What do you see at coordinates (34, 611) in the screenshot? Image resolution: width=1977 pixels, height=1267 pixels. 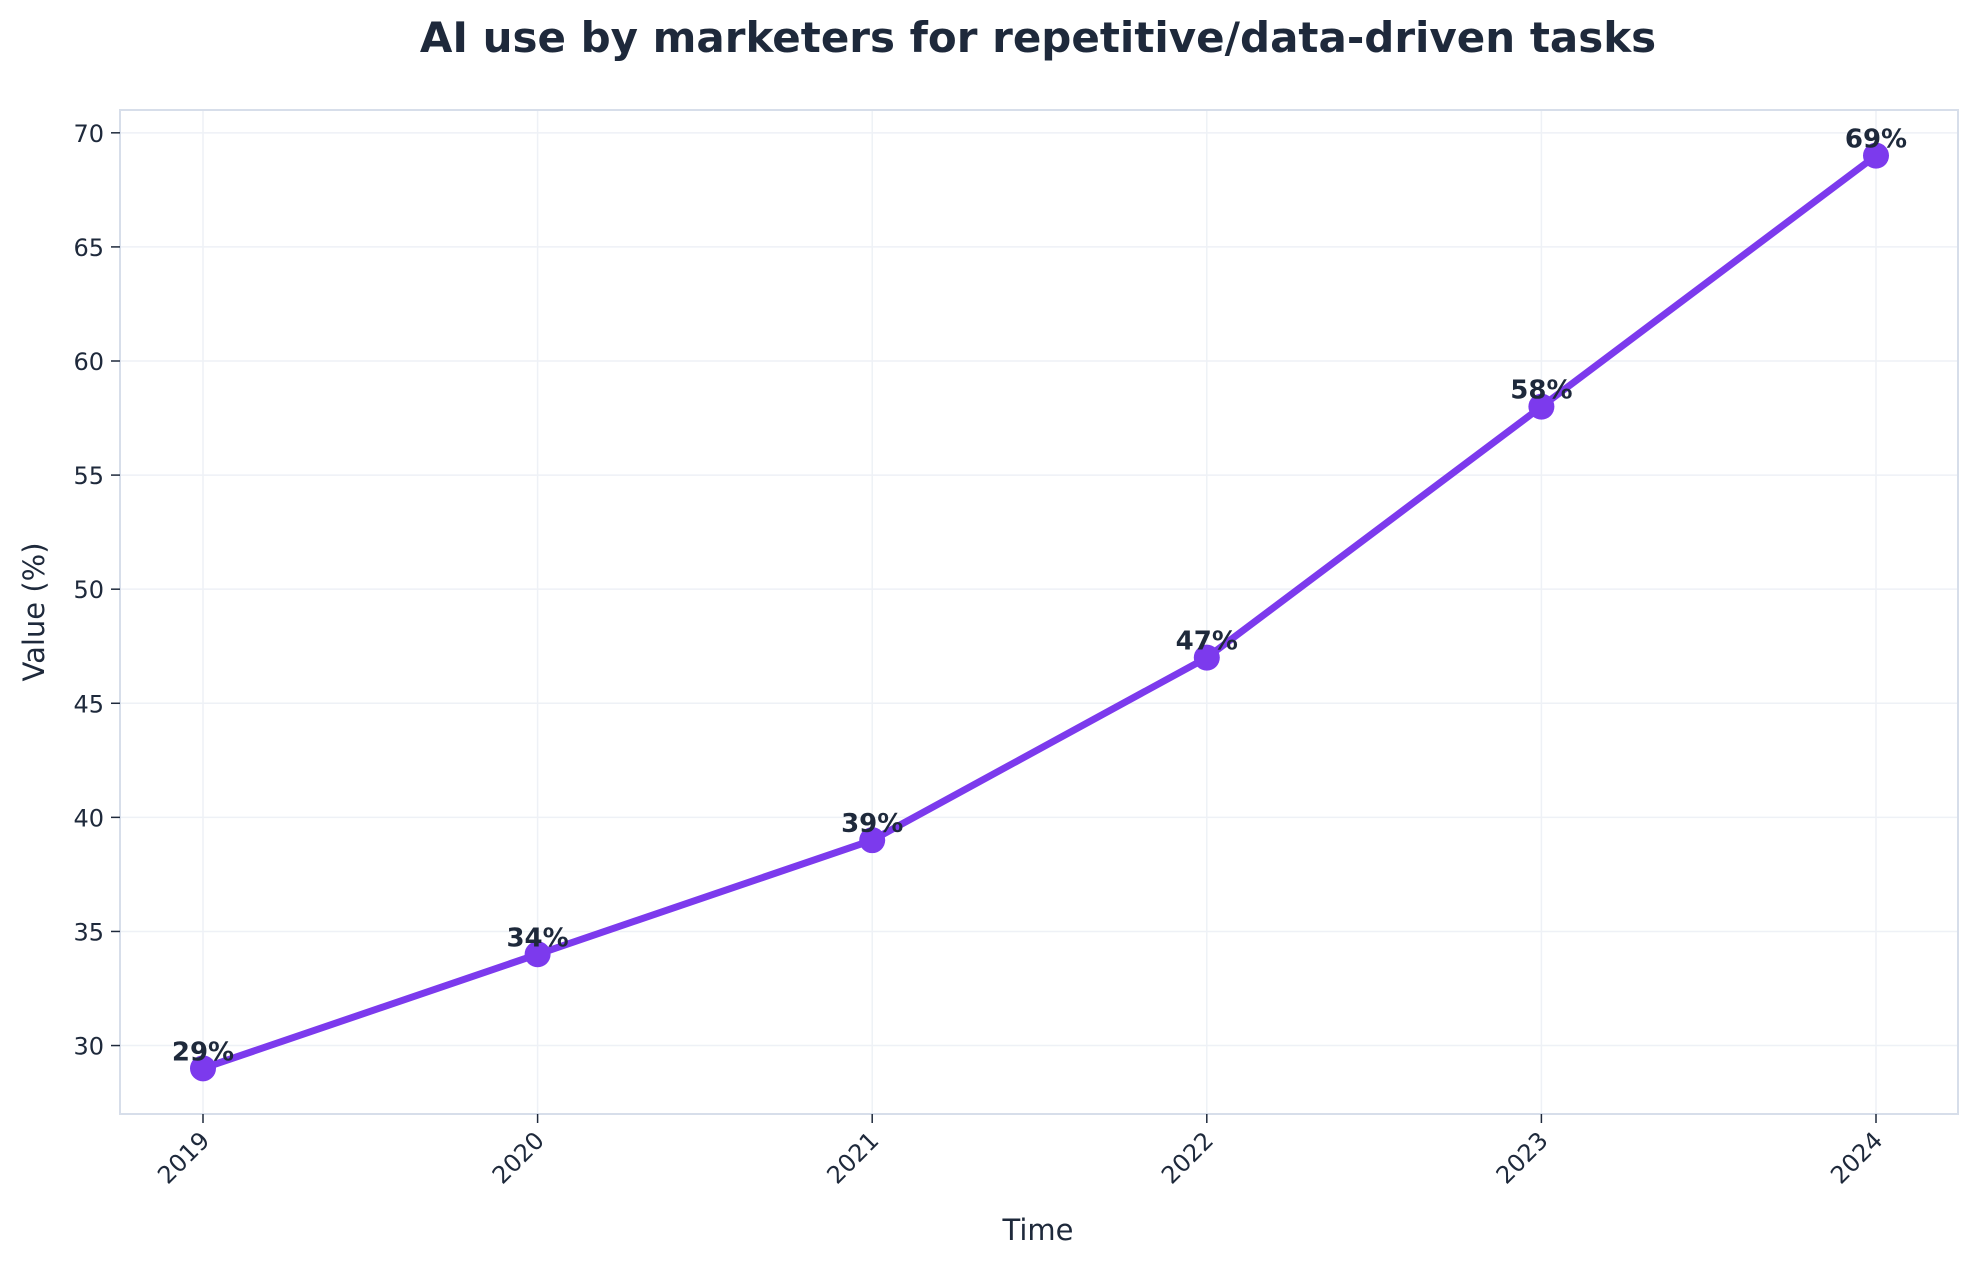 I see `y-axis-title: Value (%)` at bounding box center [34, 611].